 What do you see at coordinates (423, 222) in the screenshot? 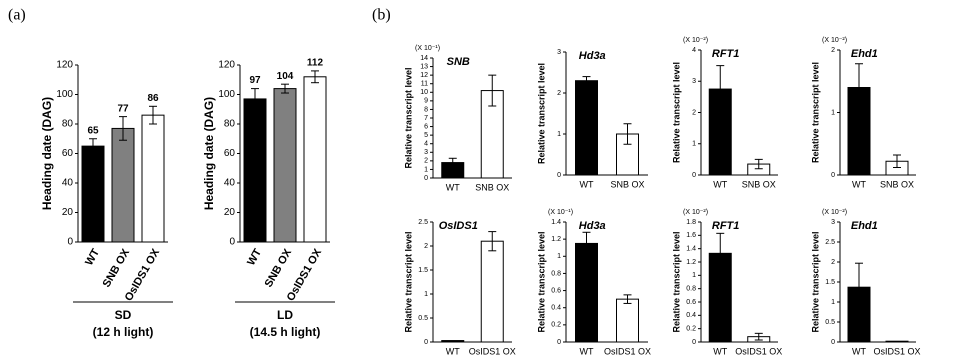
I see `y-tick-label: 2.5` at bounding box center [423, 222].